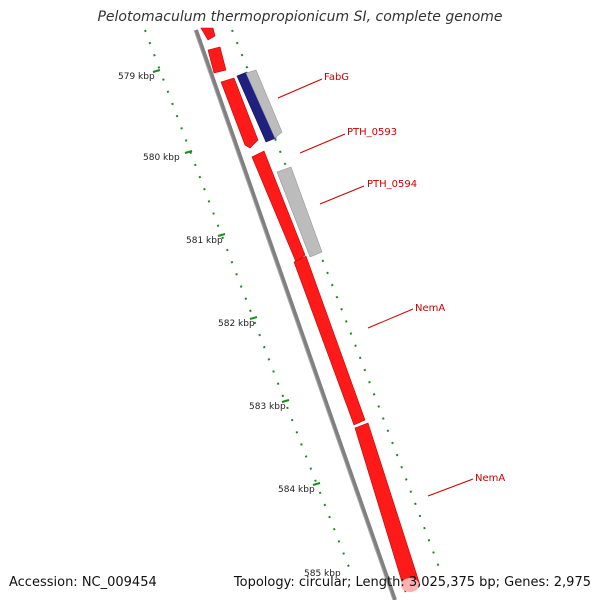 The image size is (600, 600). I want to click on tick-label: 585 kbp, so click(322, 574).